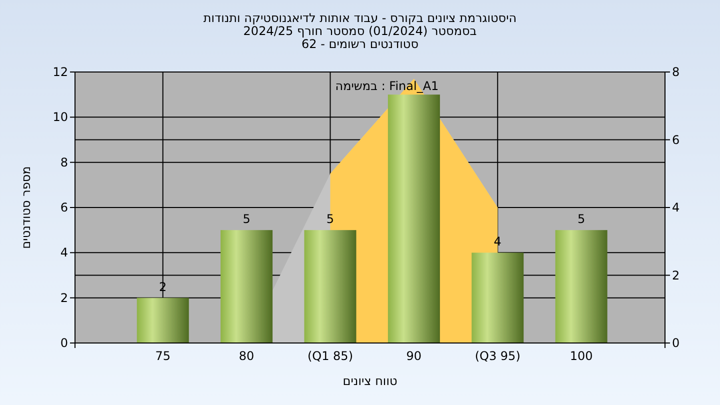 This screenshot has height=405, width=720. What do you see at coordinates (60, 117) in the screenshot?
I see `y-tick-label: 10` at bounding box center [60, 117].